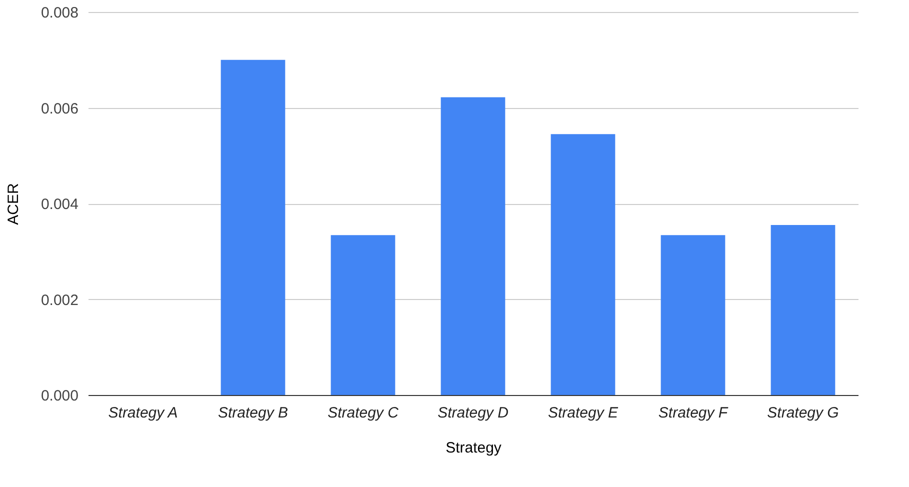 This screenshot has width=909, height=487. I want to click on y-tick-label: 0.008, so click(59, 13).